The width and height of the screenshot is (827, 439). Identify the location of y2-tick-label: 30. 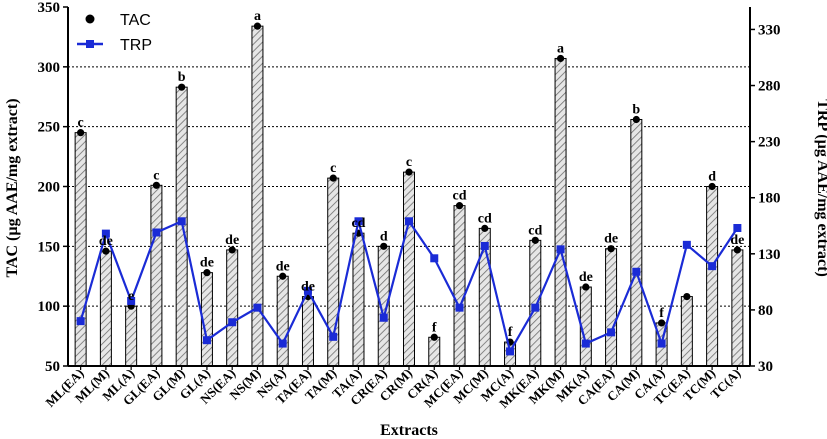
(765, 367).